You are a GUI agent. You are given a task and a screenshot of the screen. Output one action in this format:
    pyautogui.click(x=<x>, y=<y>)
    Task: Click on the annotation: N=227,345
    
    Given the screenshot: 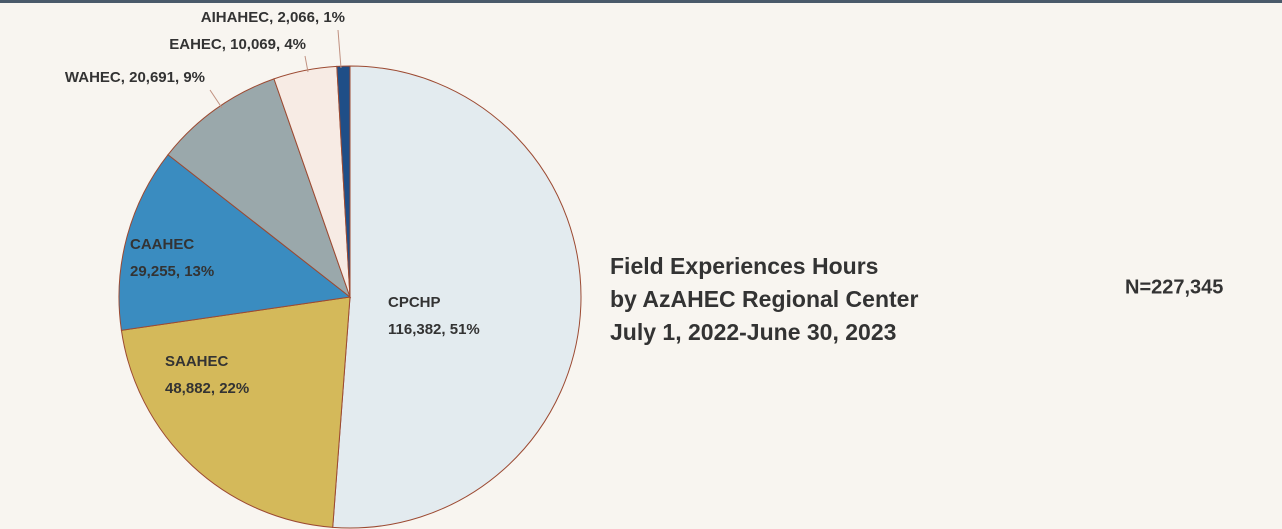 What is the action you would take?
    pyautogui.click(x=1174, y=287)
    